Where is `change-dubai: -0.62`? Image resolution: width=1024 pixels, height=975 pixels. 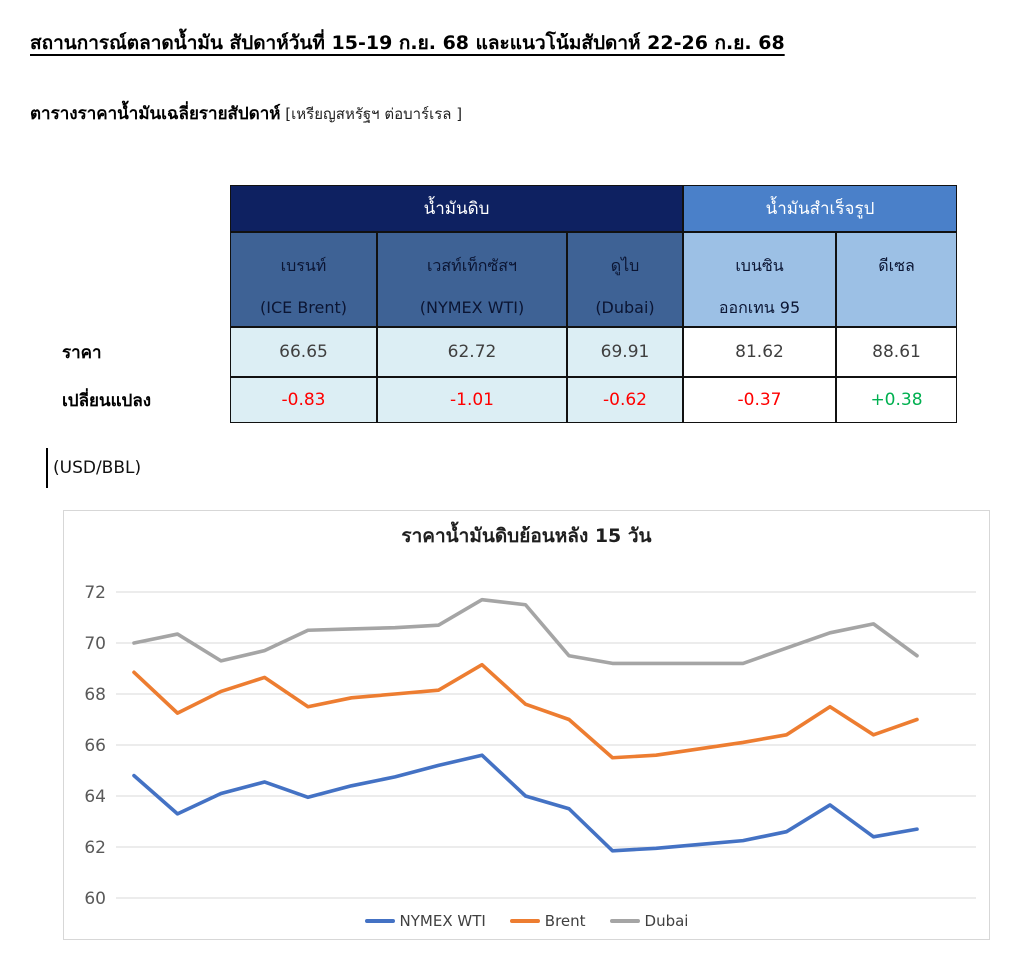 change-dubai: -0.62 is located at coordinates (625, 400).